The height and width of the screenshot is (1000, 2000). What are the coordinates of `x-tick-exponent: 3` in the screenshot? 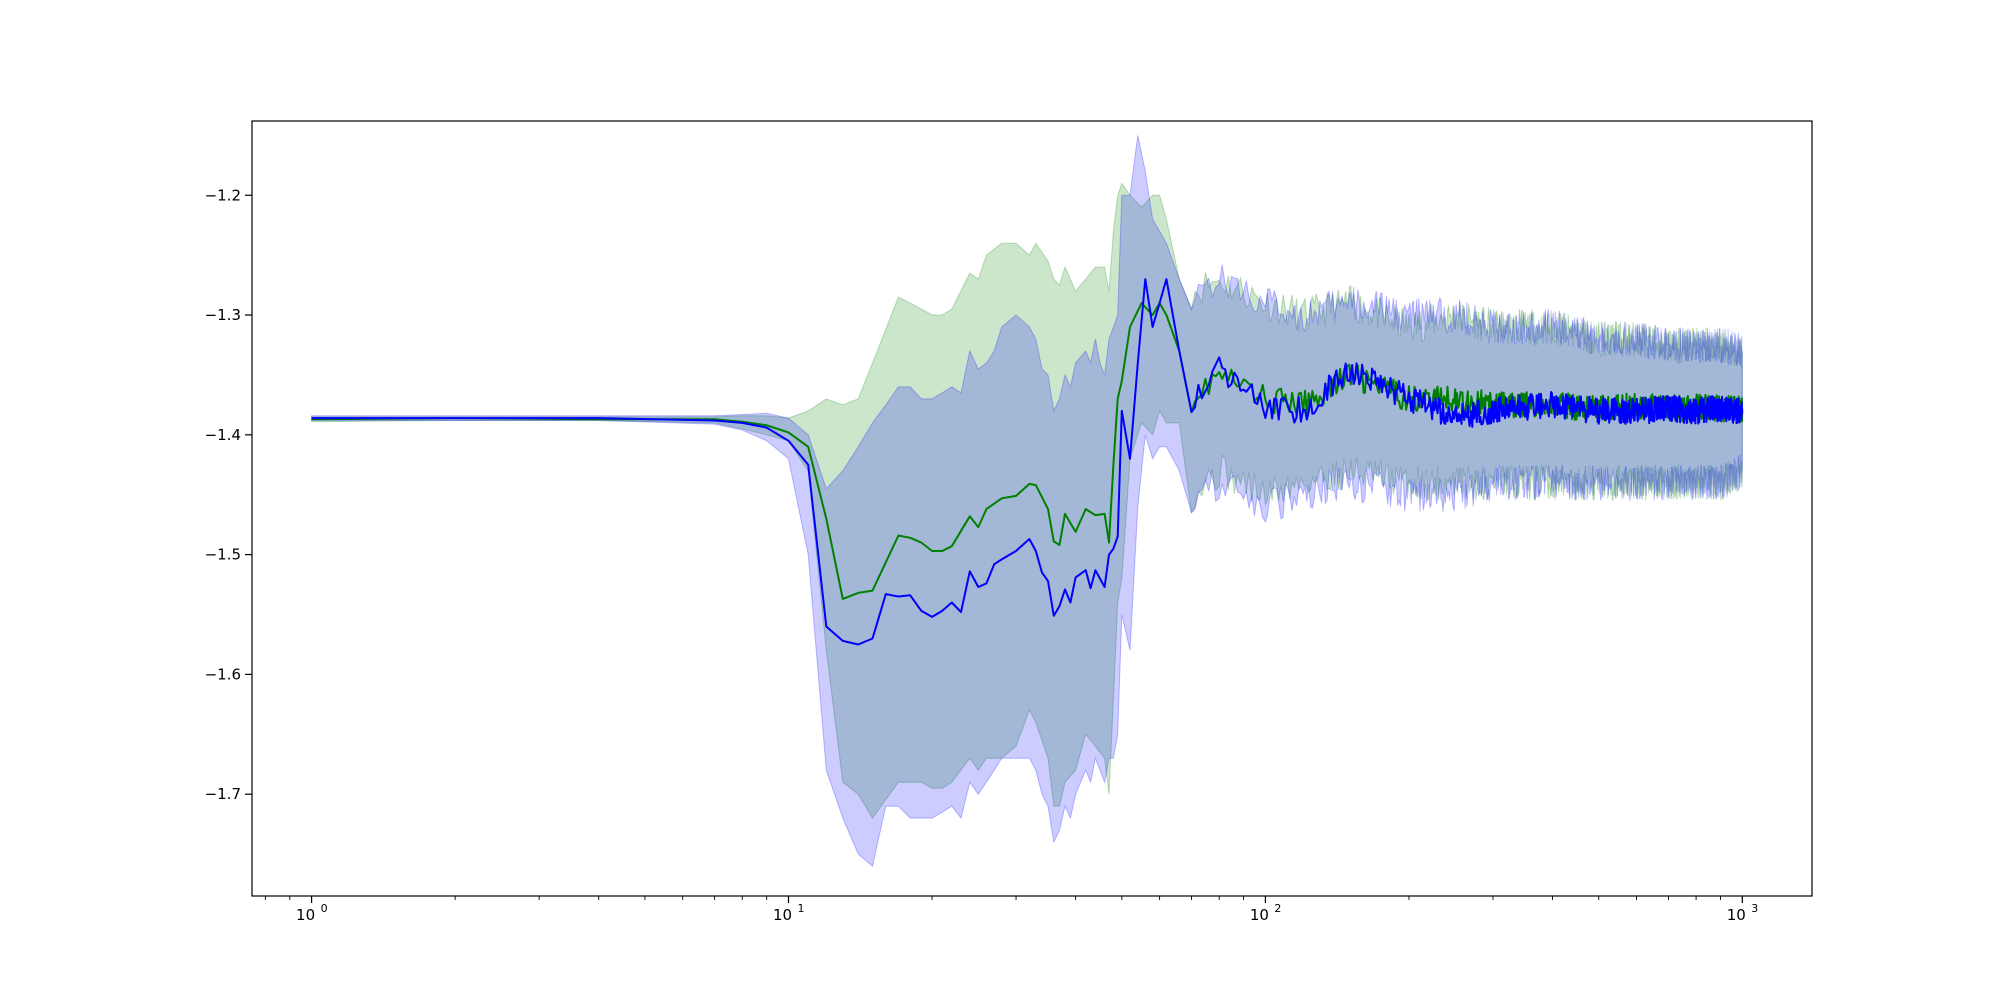 It's located at (1754, 908).